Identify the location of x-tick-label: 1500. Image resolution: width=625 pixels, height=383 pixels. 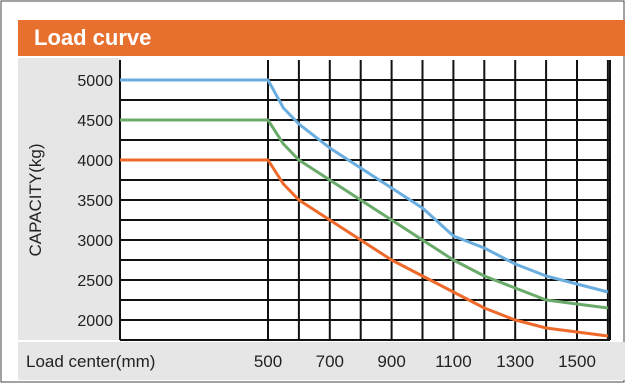
(577, 361).